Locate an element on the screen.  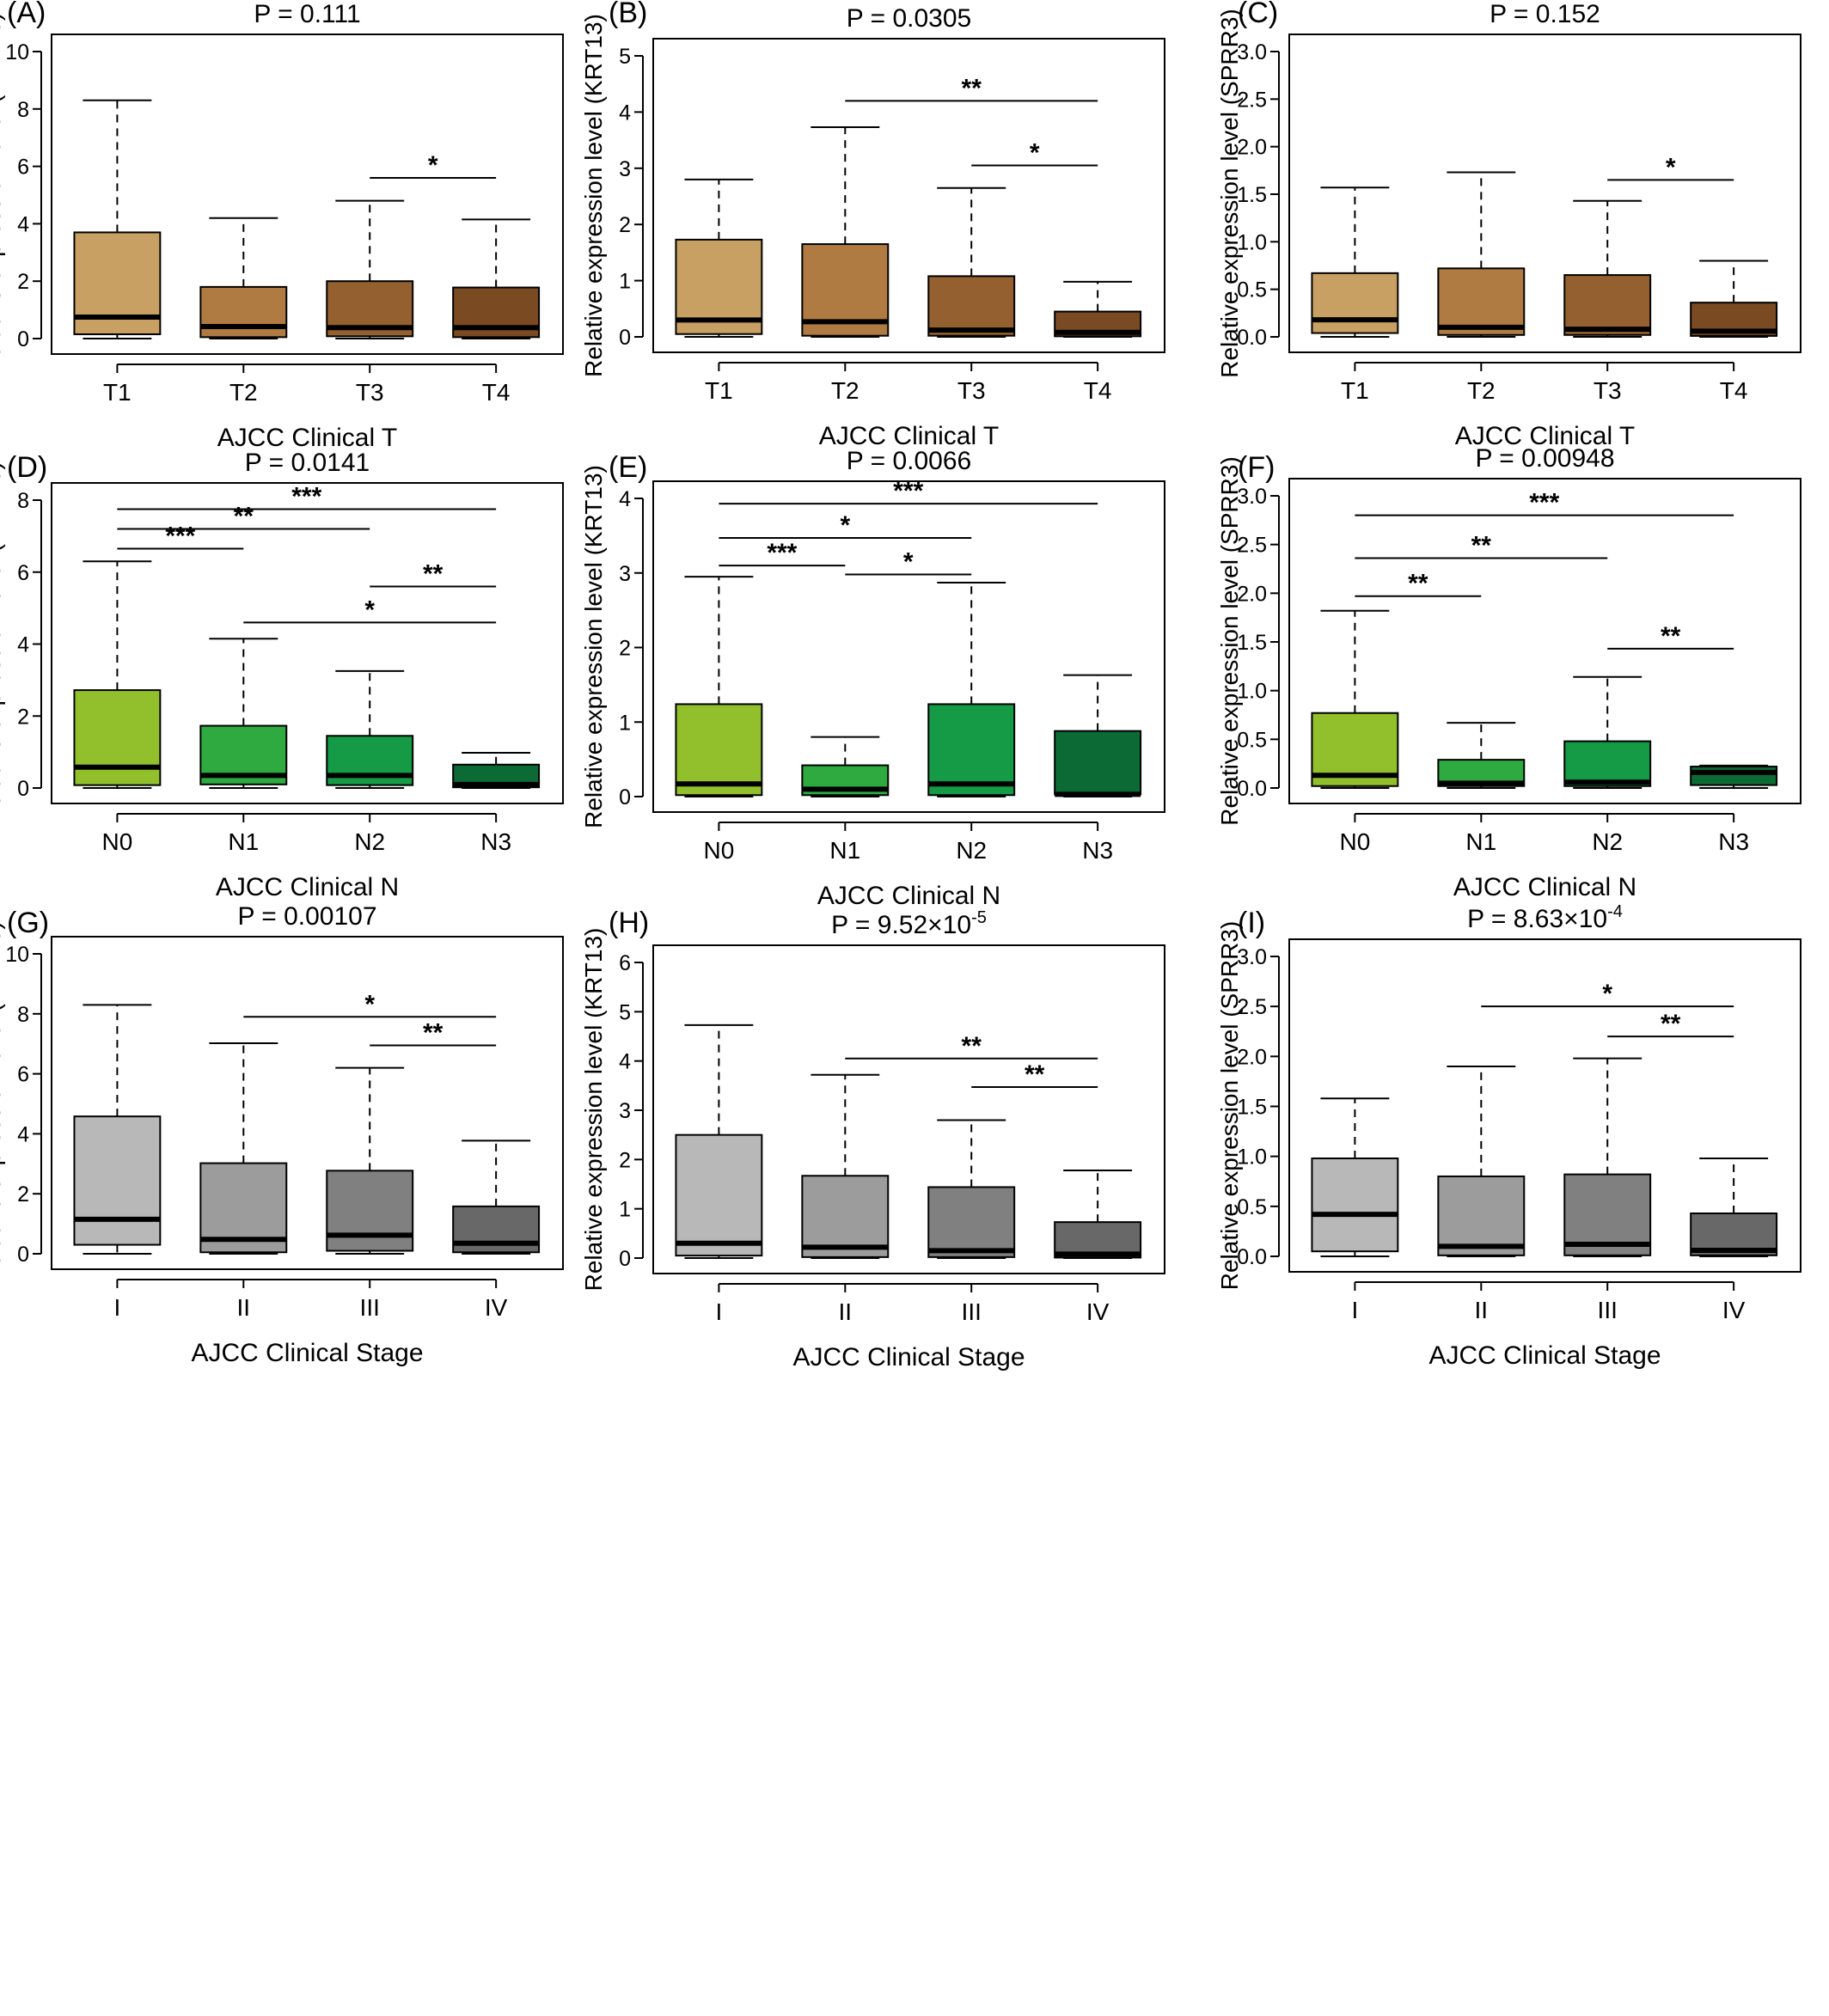
box-t4 is located at coordinates (1098, 309).